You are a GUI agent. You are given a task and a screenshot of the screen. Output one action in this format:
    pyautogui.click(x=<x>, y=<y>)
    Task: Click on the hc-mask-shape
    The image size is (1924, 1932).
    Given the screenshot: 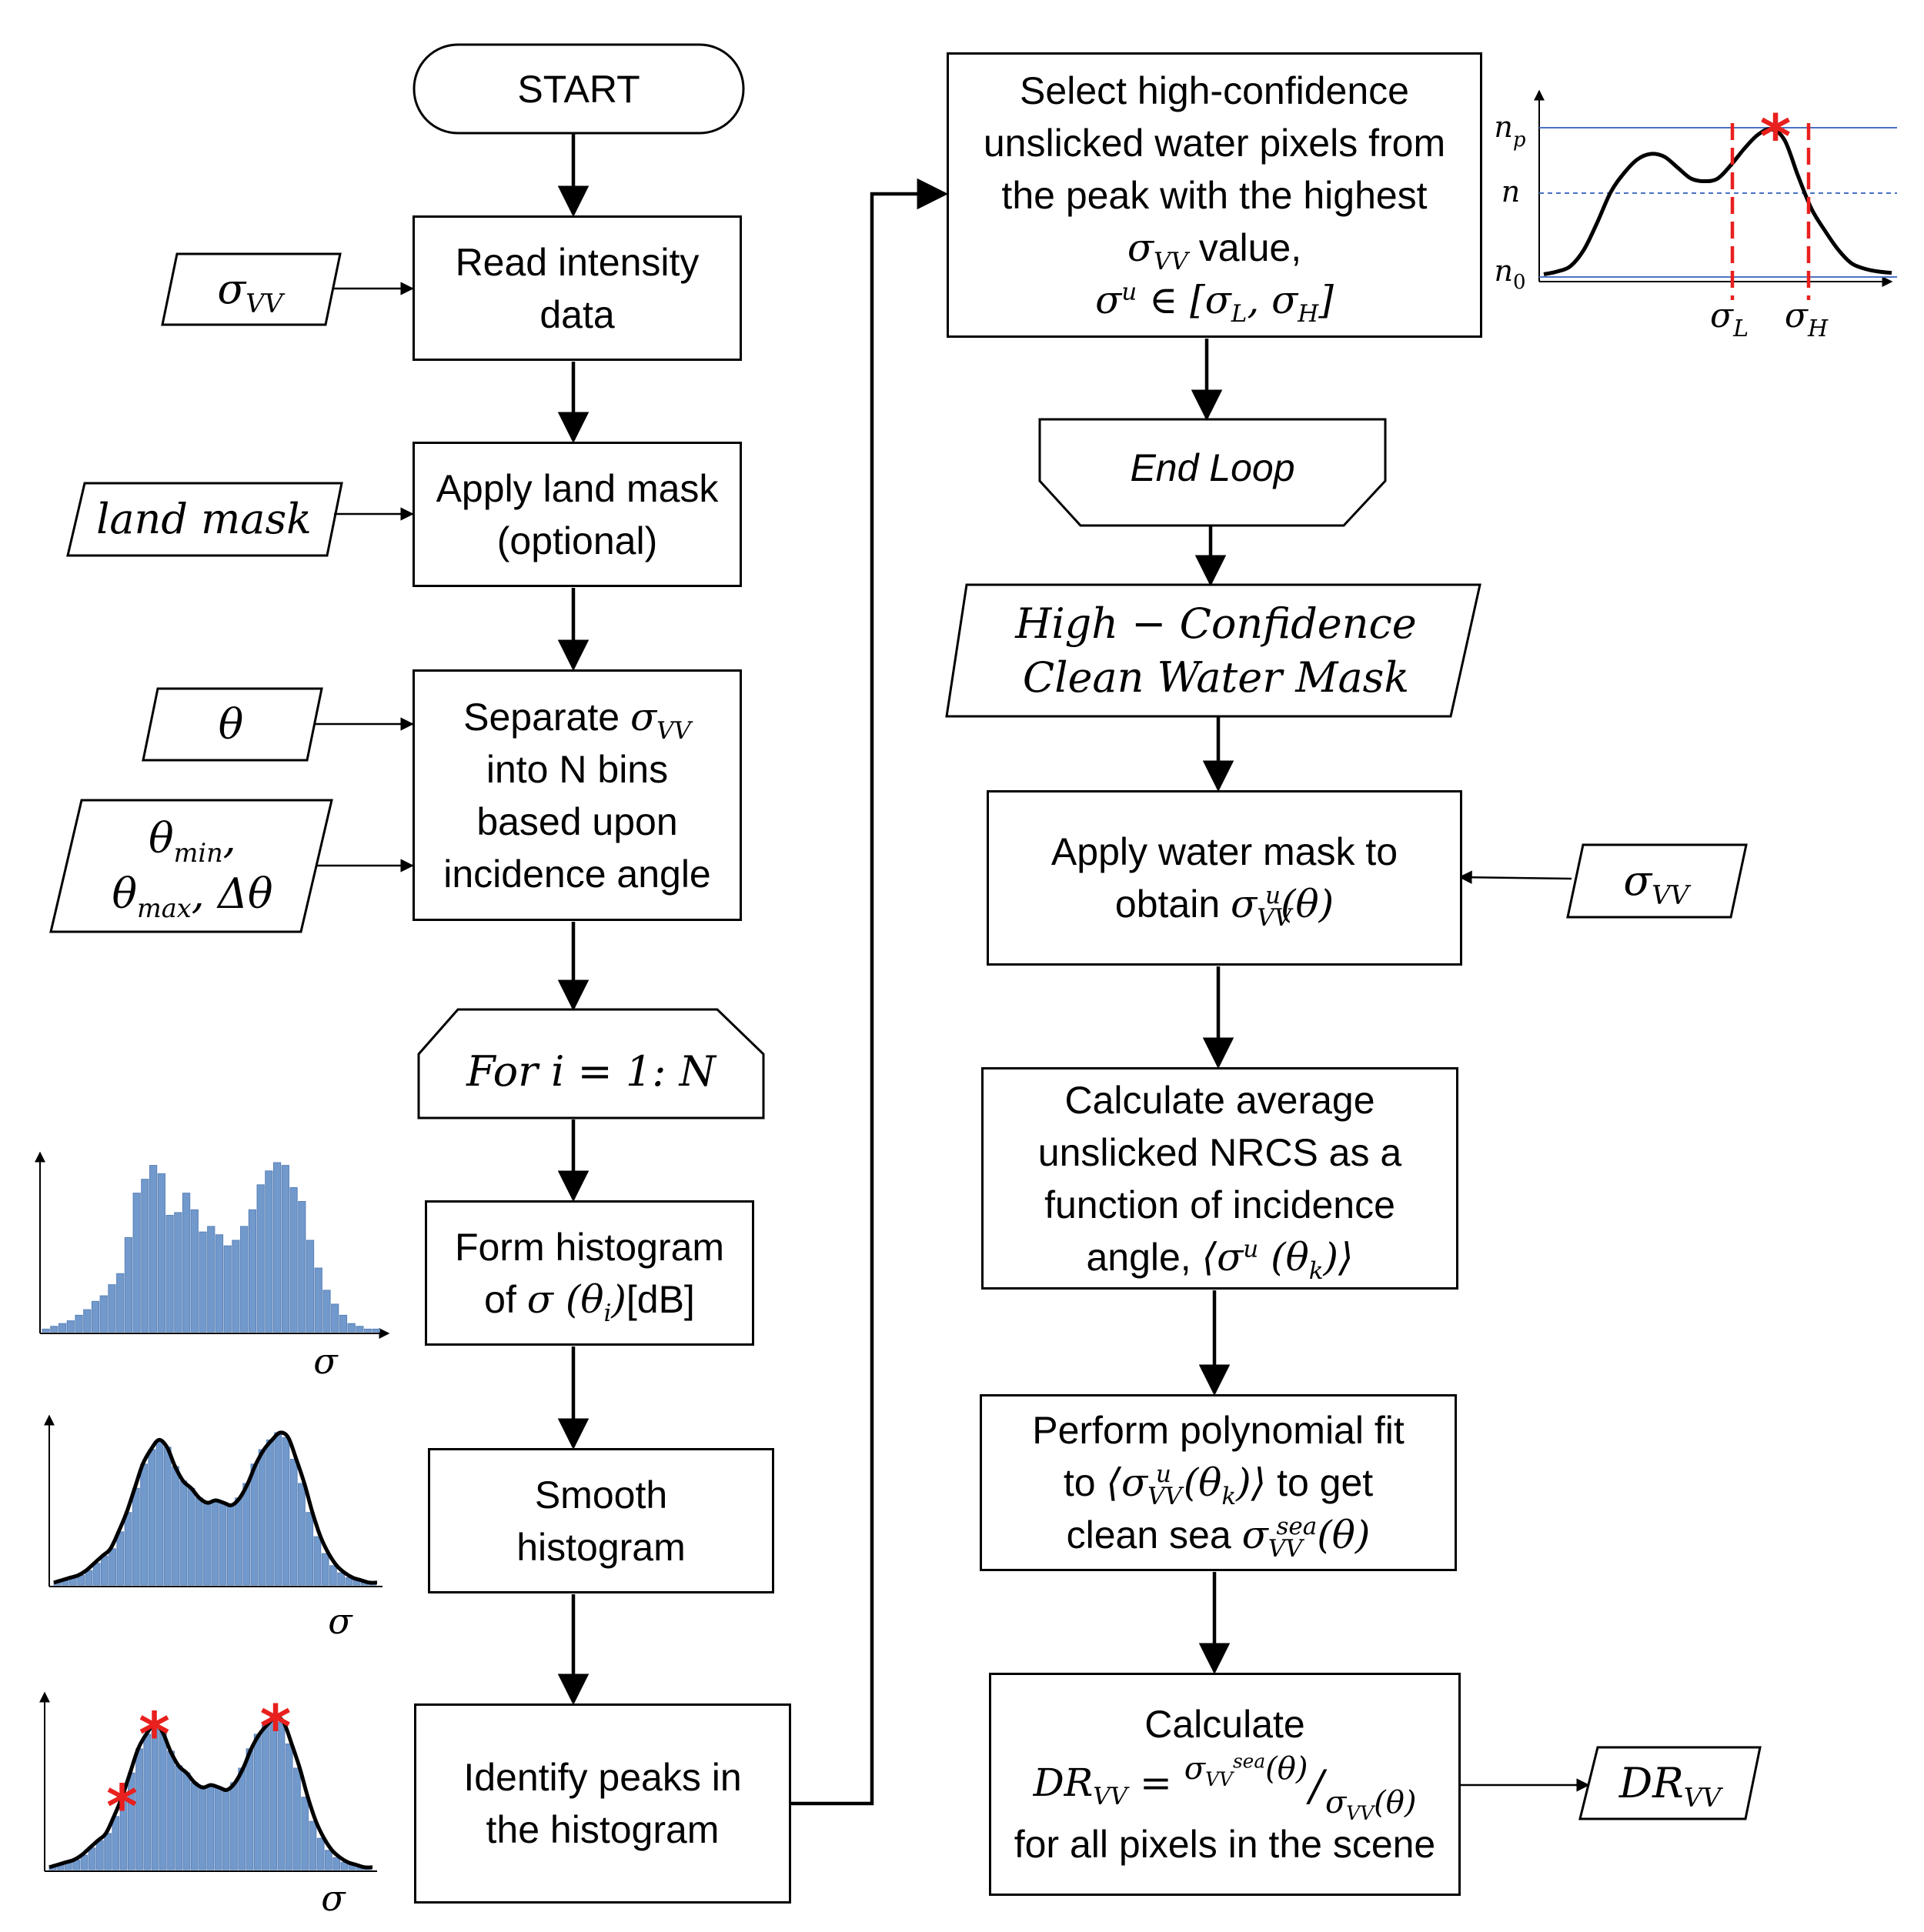 What is the action you would take?
    pyautogui.click(x=1213, y=650)
    